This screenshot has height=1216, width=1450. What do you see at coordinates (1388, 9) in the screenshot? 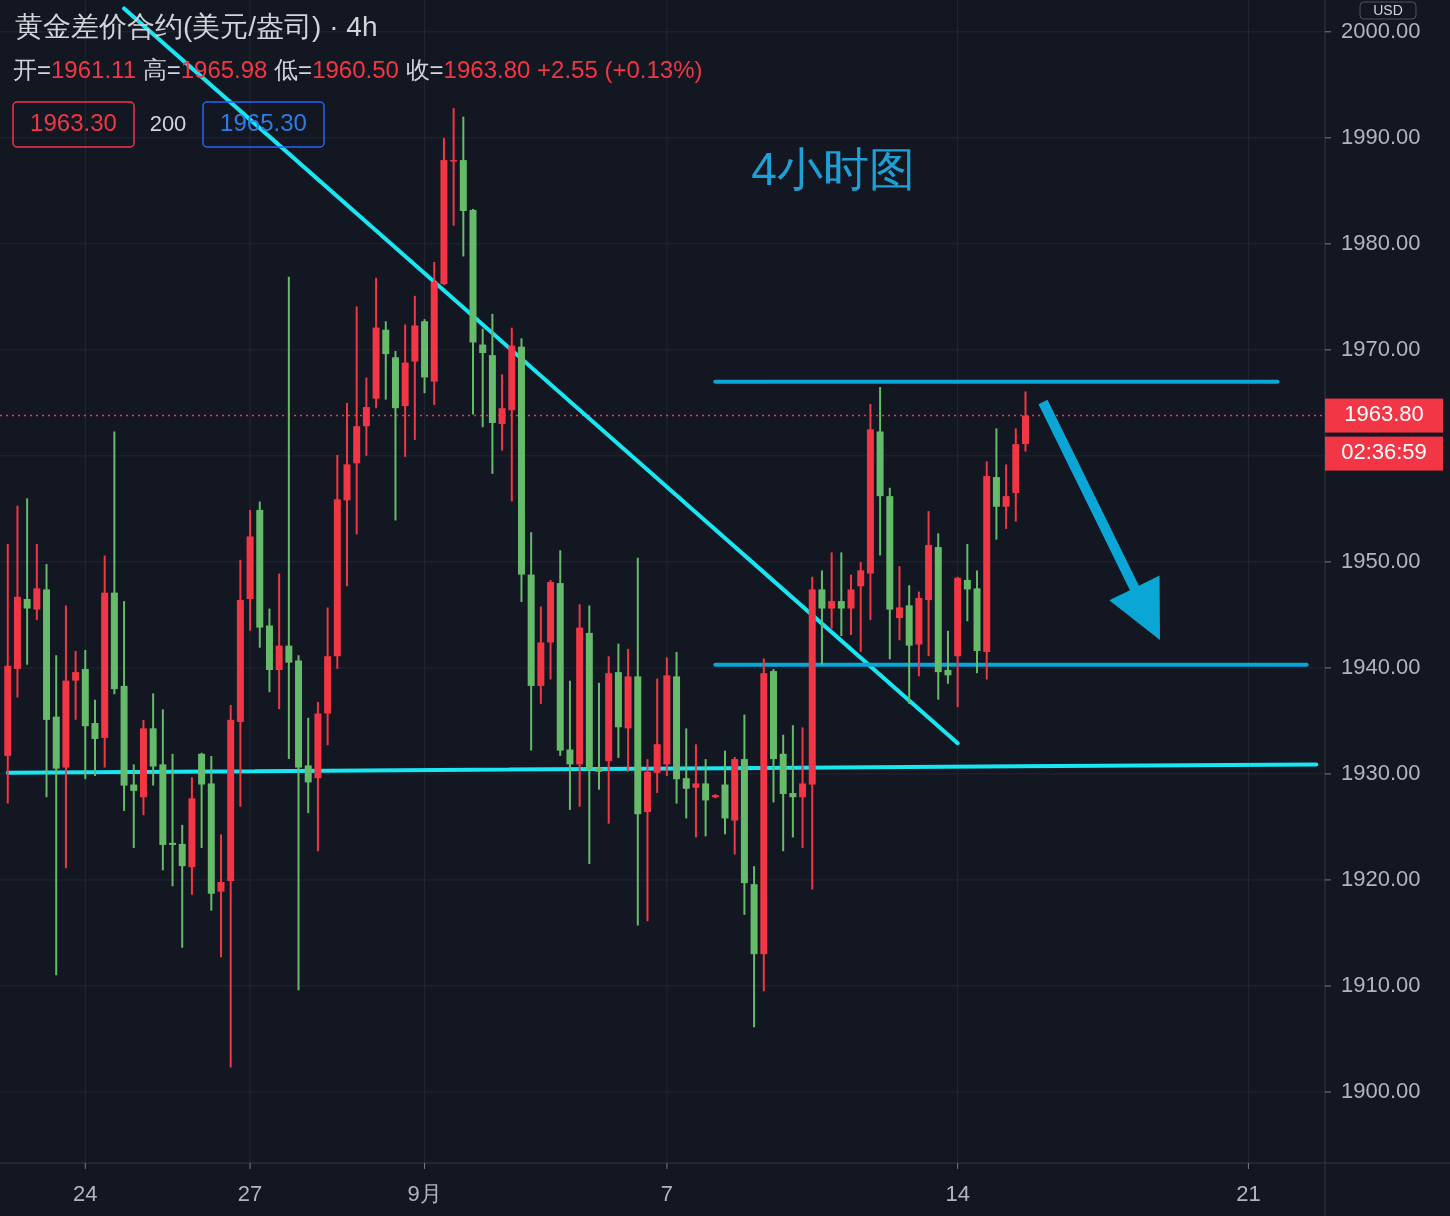
I see `text: USD` at bounding box center [1388, 9].